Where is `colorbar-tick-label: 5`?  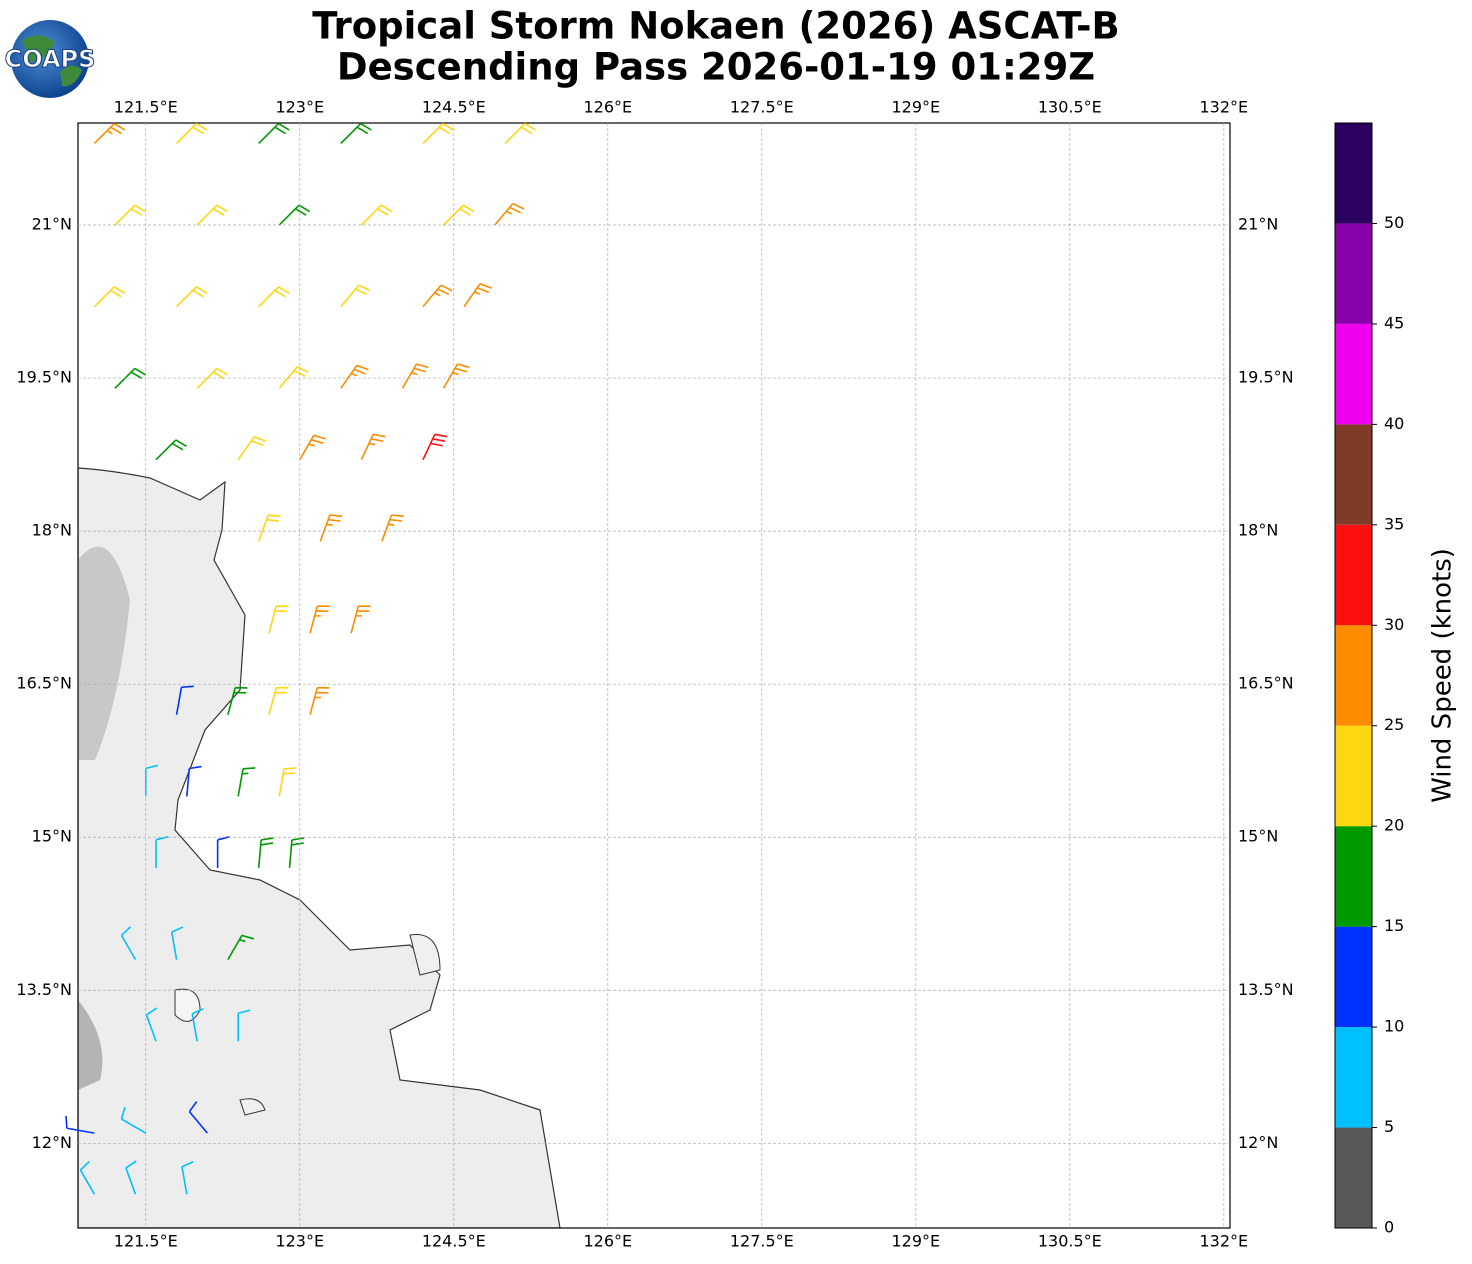
colorbar-tick-label: 5 is located at coordinates (1389, 1126).